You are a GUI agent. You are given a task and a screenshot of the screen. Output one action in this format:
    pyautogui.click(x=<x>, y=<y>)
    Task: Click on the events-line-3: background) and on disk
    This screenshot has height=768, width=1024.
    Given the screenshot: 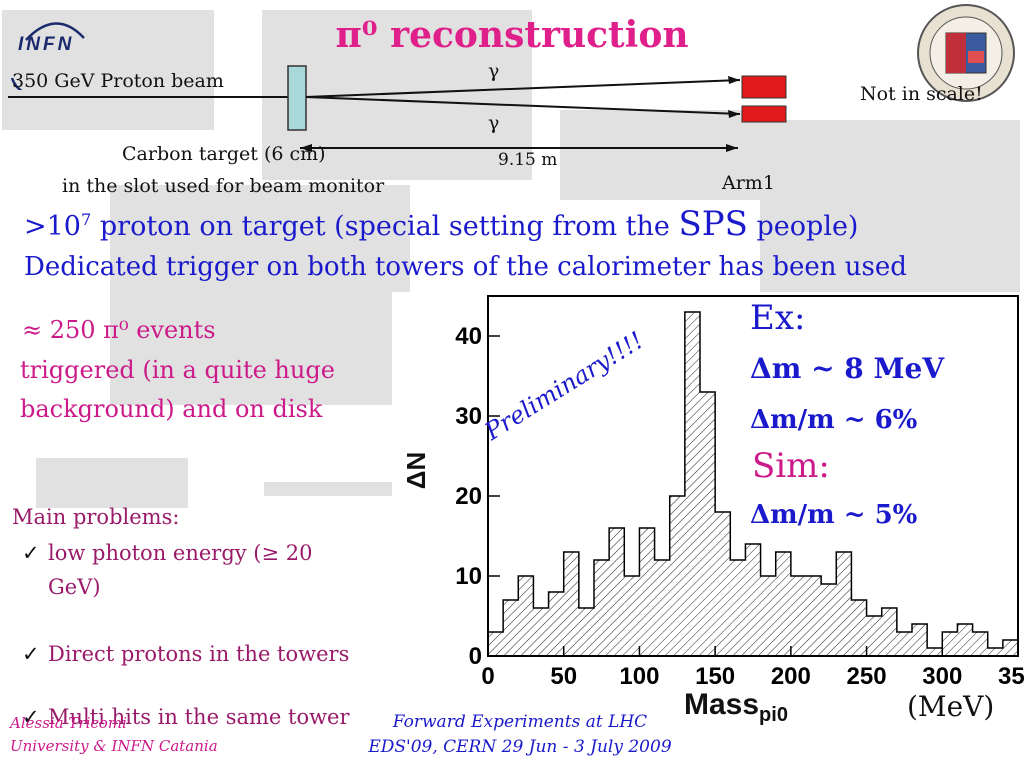 What is the action you would take?
    pyautogui.click(x=171, y=409)
    